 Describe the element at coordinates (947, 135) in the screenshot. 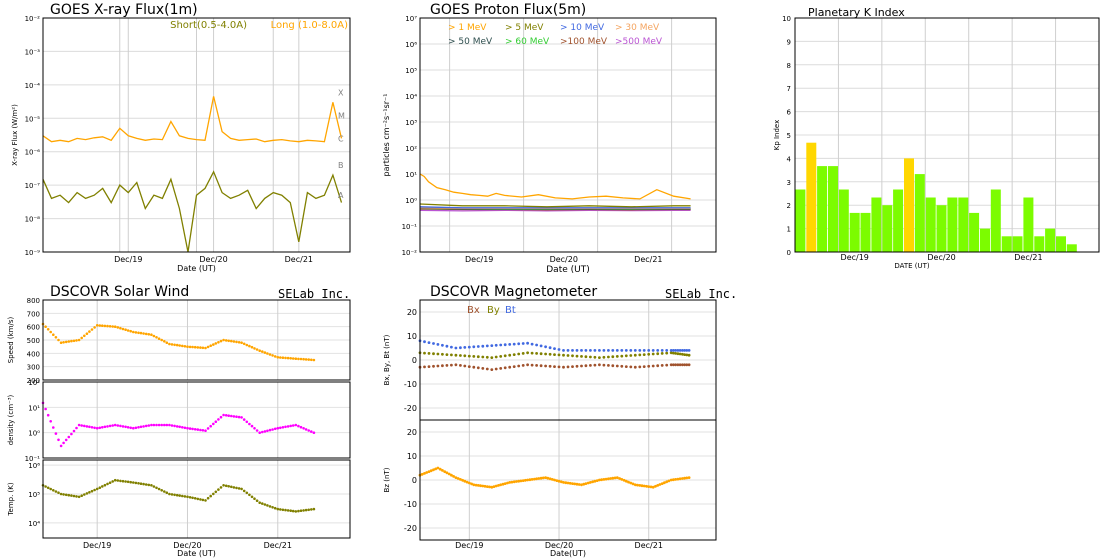

I see `kp-plot-frame` at that location.